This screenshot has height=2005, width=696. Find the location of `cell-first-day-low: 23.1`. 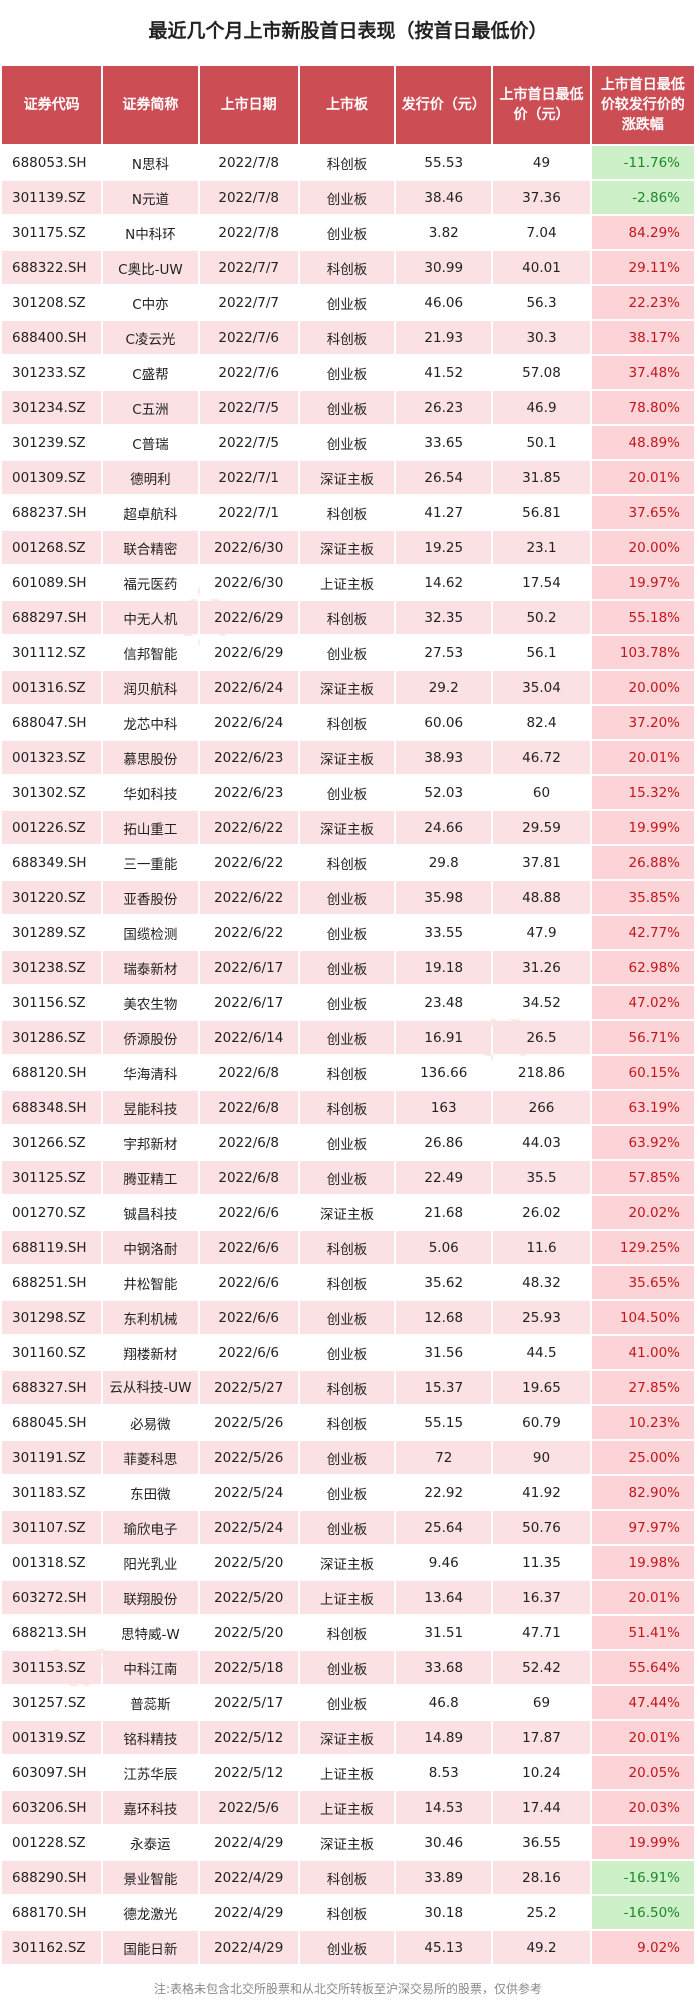

cell-first-day-low: 23.1 is located at coordinates (541, 547).